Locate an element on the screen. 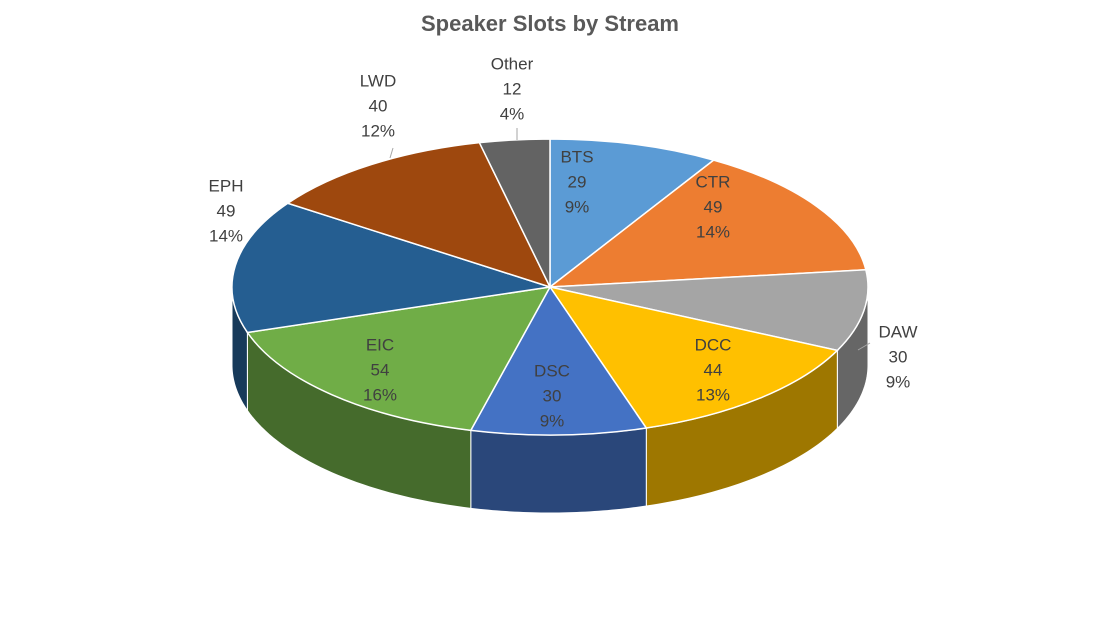 The width and height of the screenshot is (1100, 623). data-label-value: 40 is located at coordinates (378, 105).